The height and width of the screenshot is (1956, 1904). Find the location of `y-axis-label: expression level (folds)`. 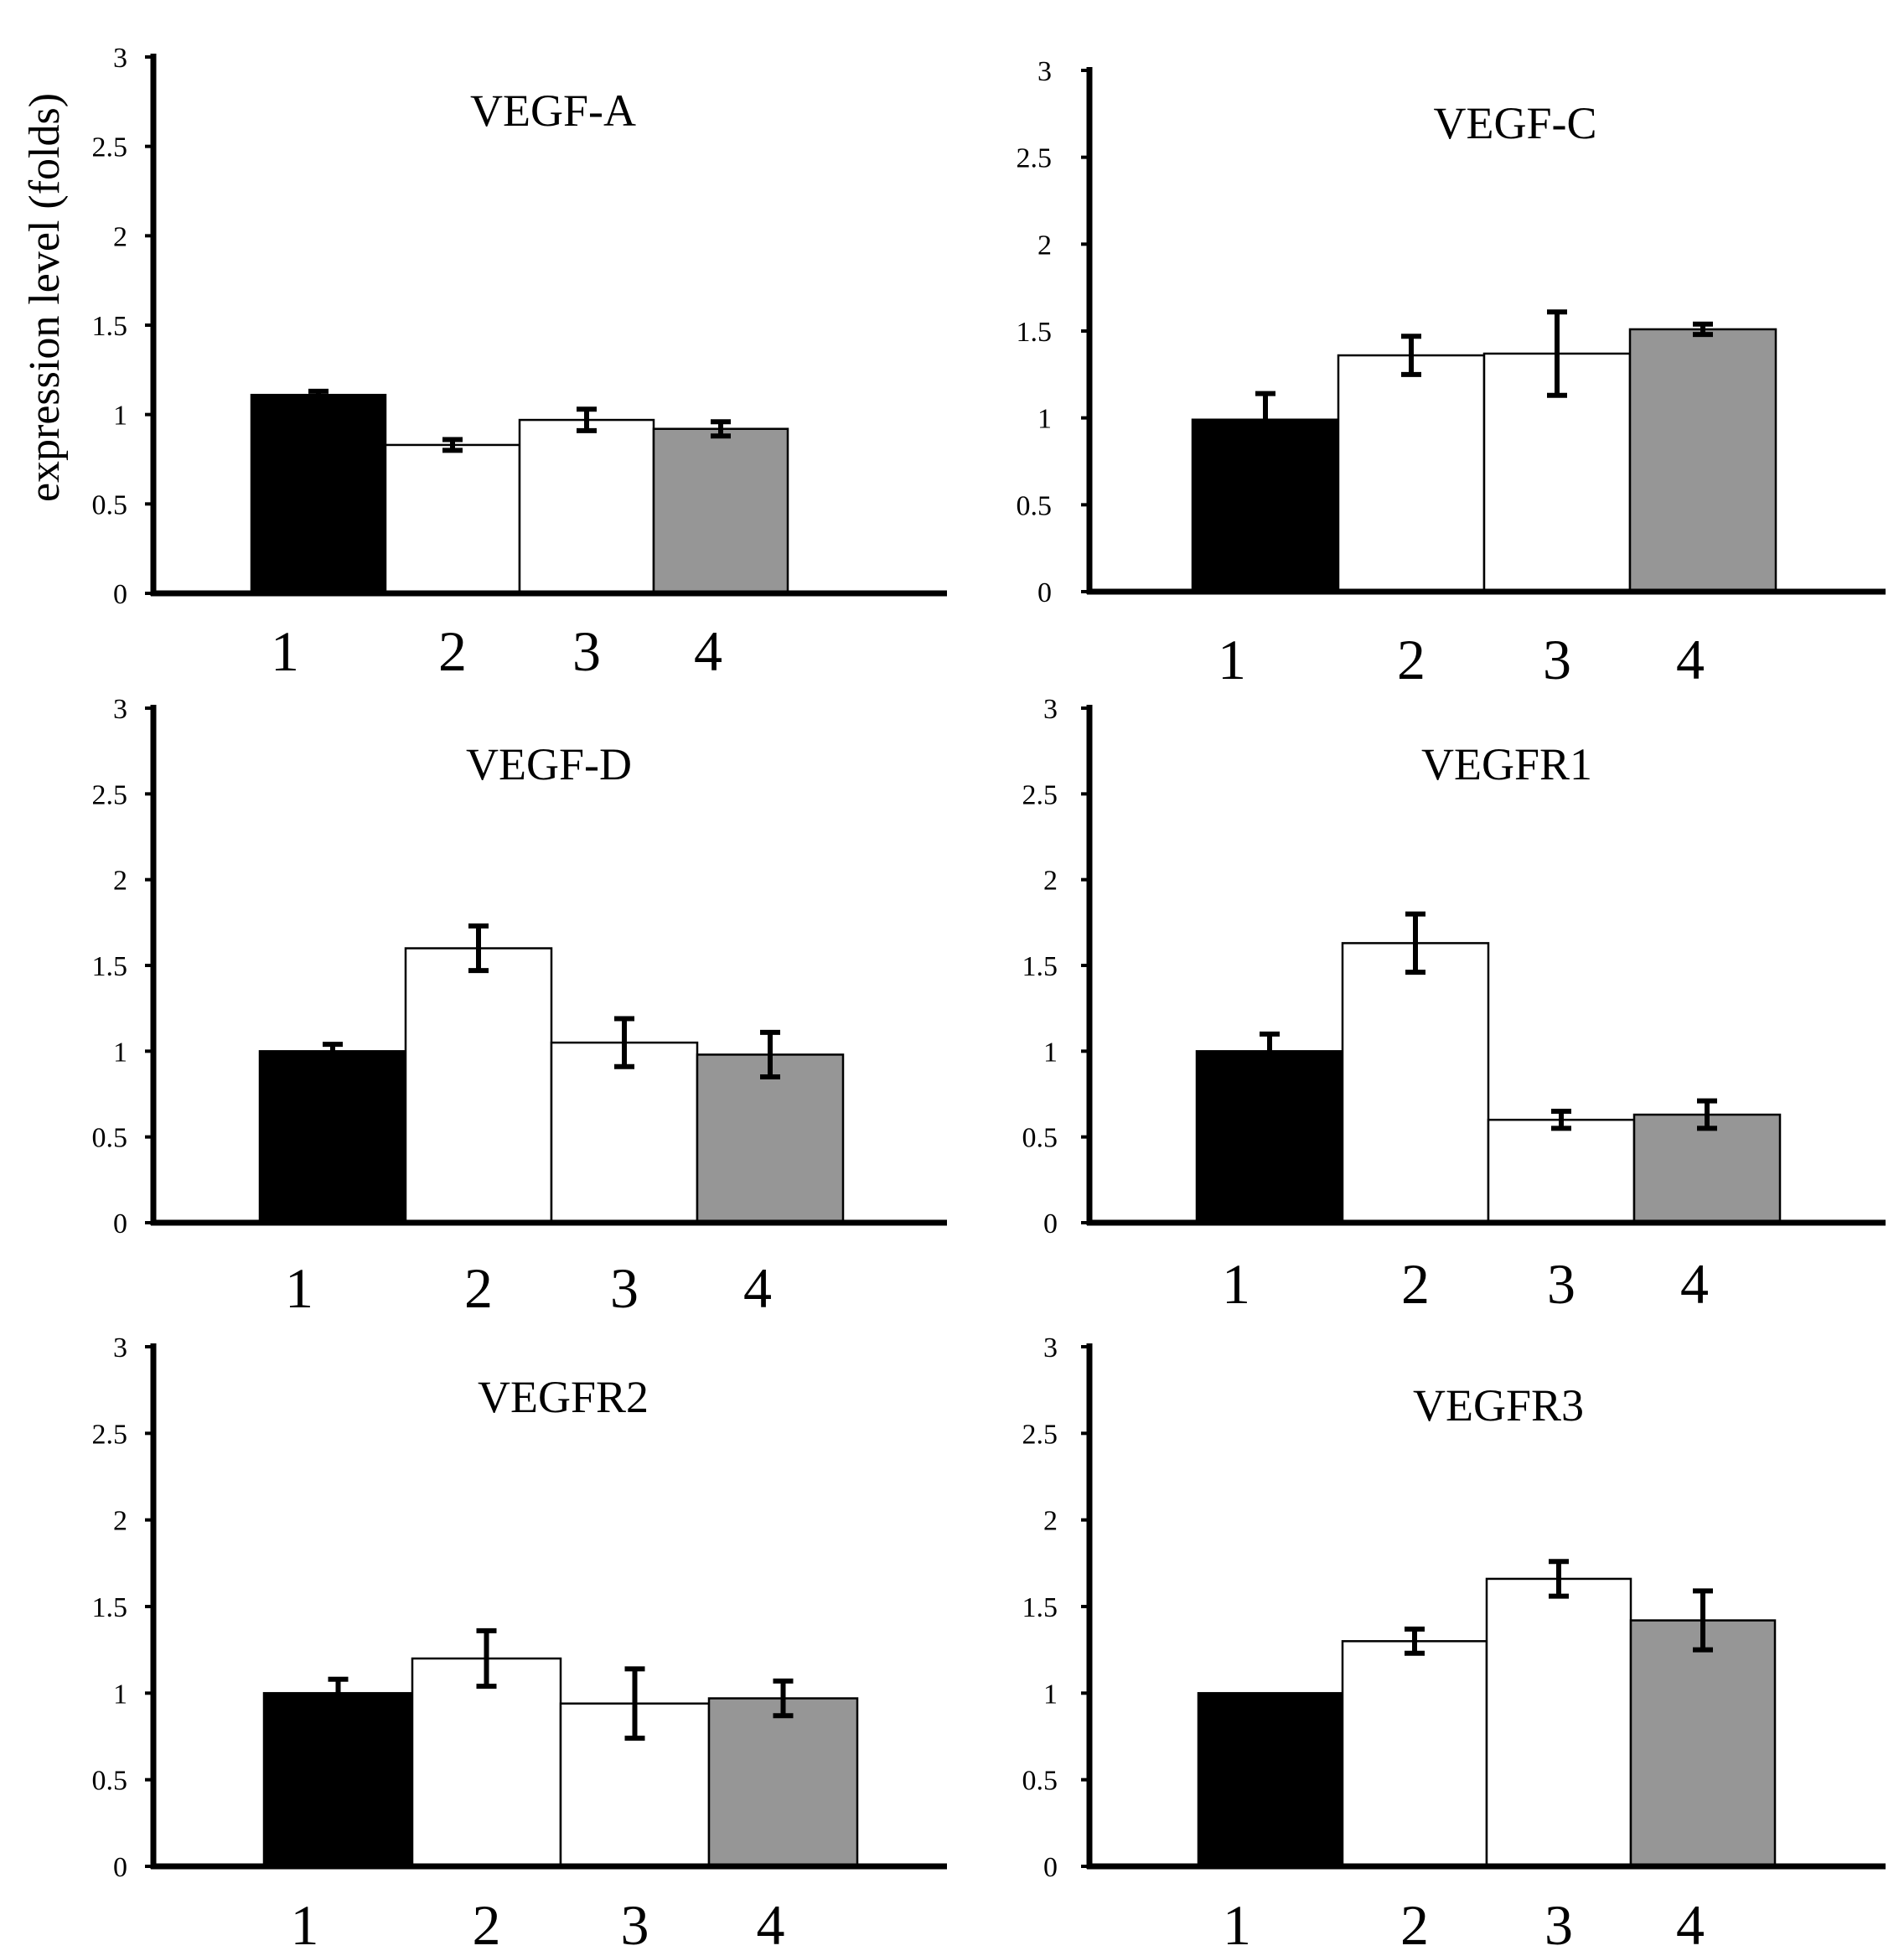

y-axis-label: expression level (folds) is located at coordinates (45, 297).